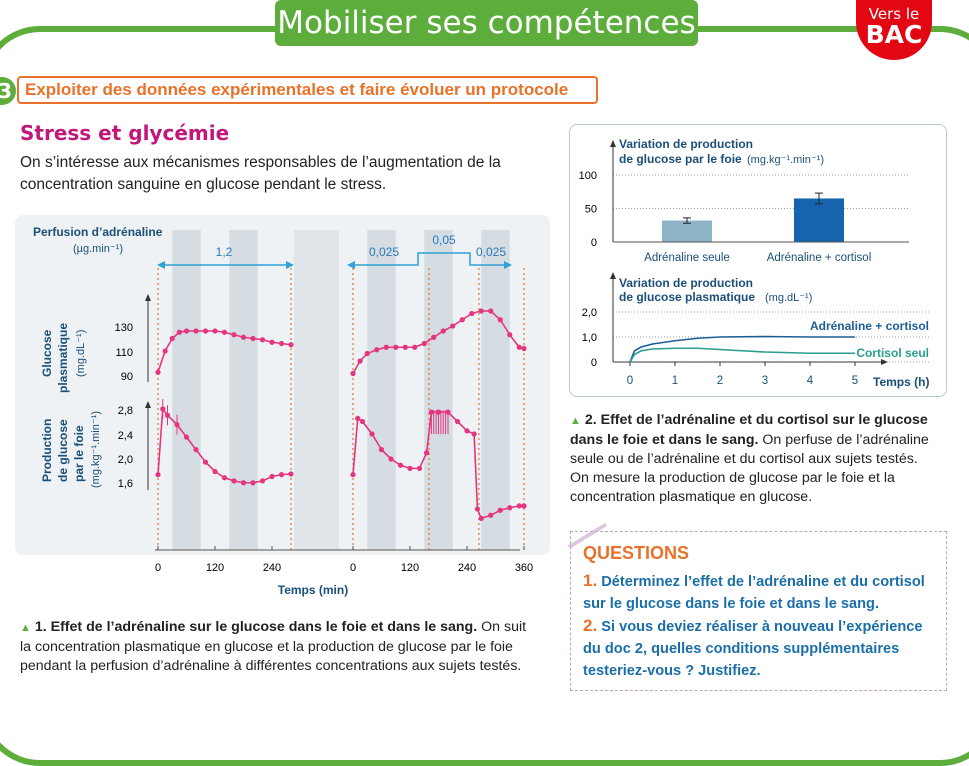  What do you see at coordinates (486, 23) in the screenshot?
I see `banner-title: Mobiliser ses compétences` at bounding box center [486, 23].